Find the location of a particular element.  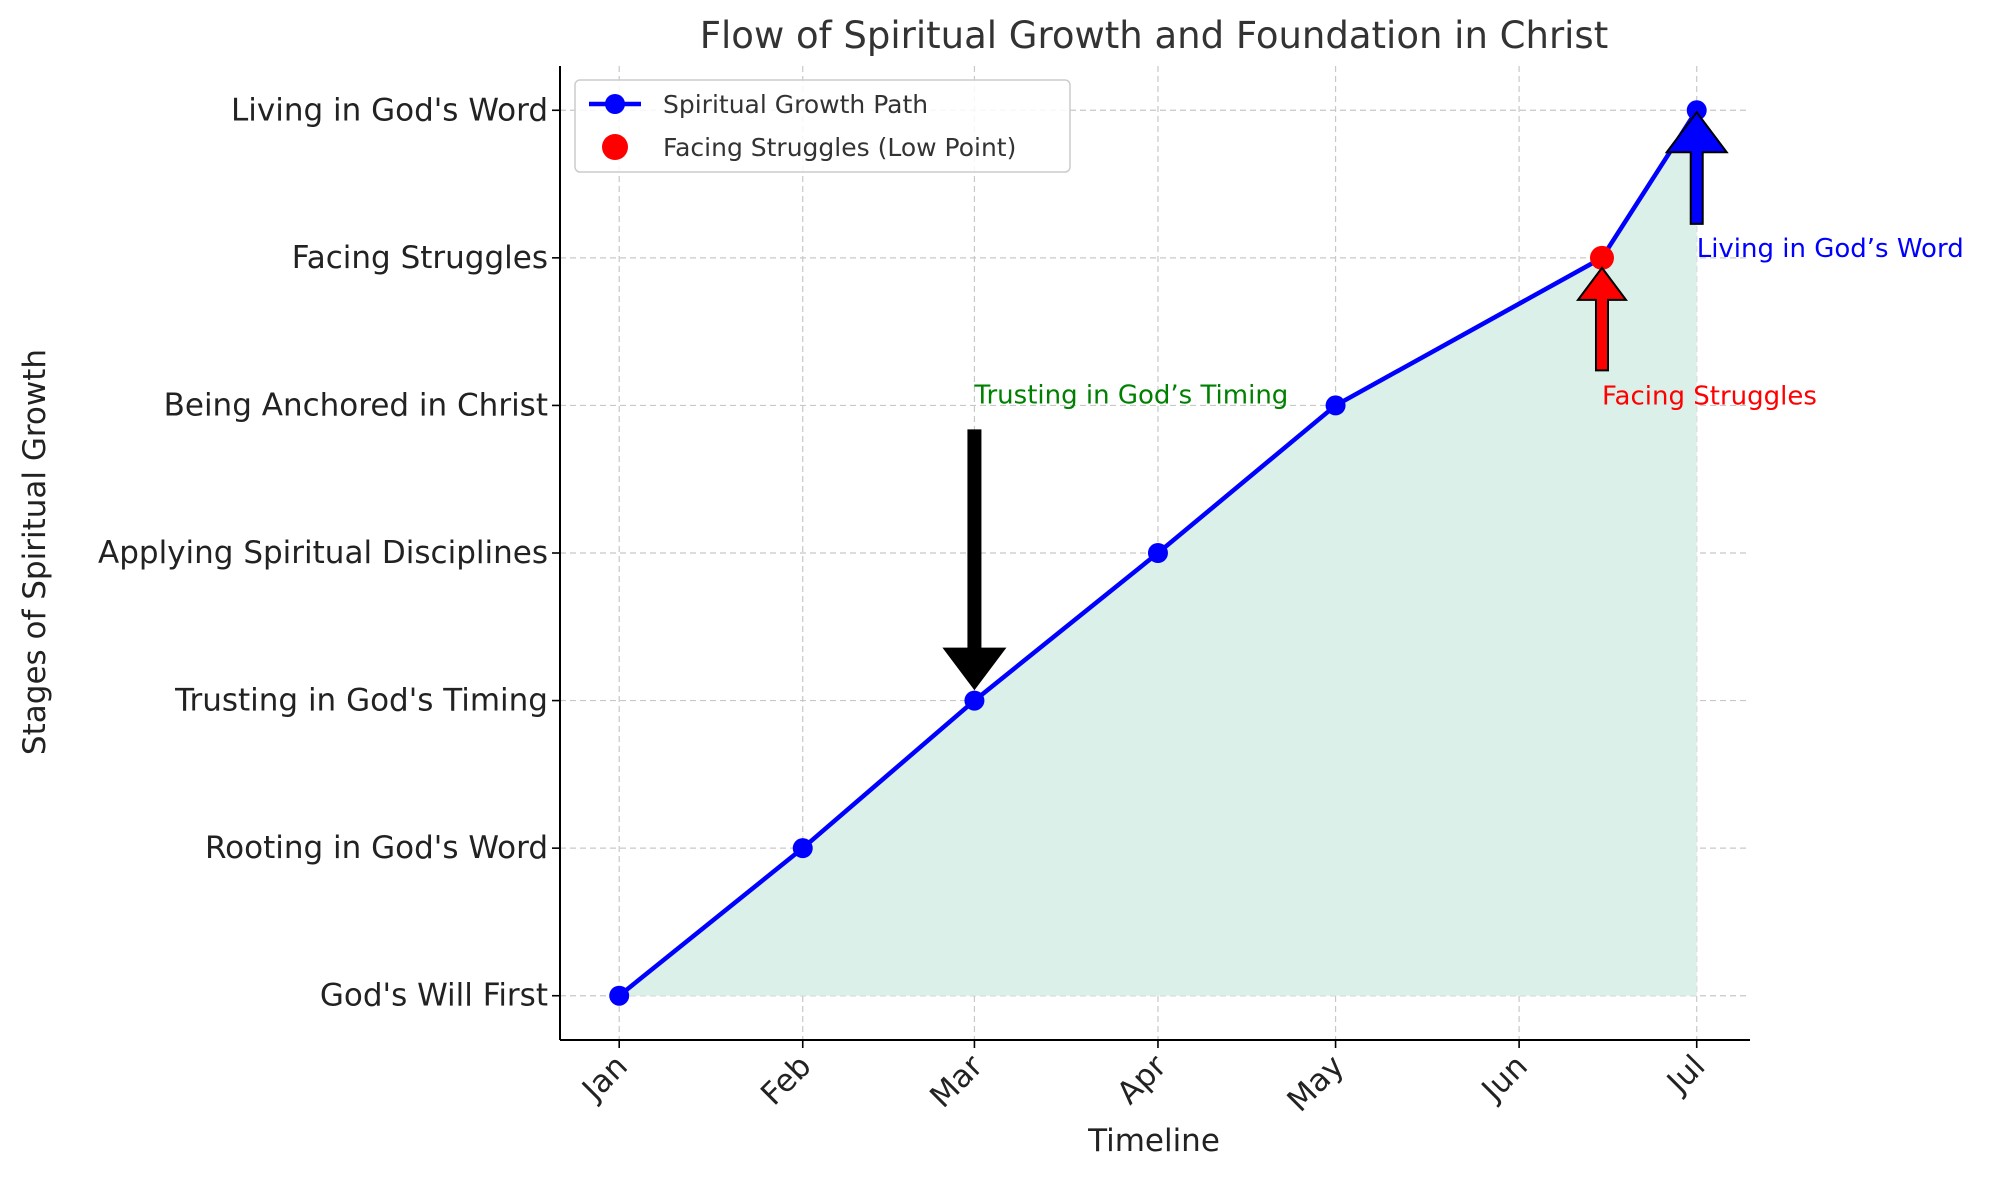

x-tick-label: Jan is located at coordinates (604, 1078).